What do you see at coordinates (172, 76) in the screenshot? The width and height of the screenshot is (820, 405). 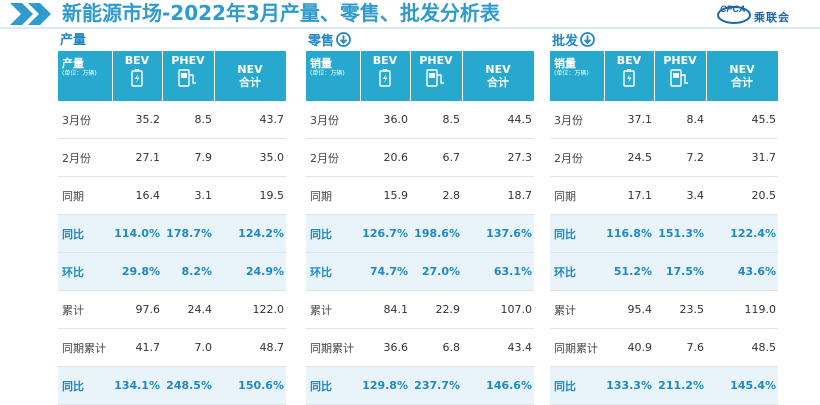 I see `table-header: 产量 (单位：万辆) BEV PHEV NEV 合计` at bounding box center [172, 76].